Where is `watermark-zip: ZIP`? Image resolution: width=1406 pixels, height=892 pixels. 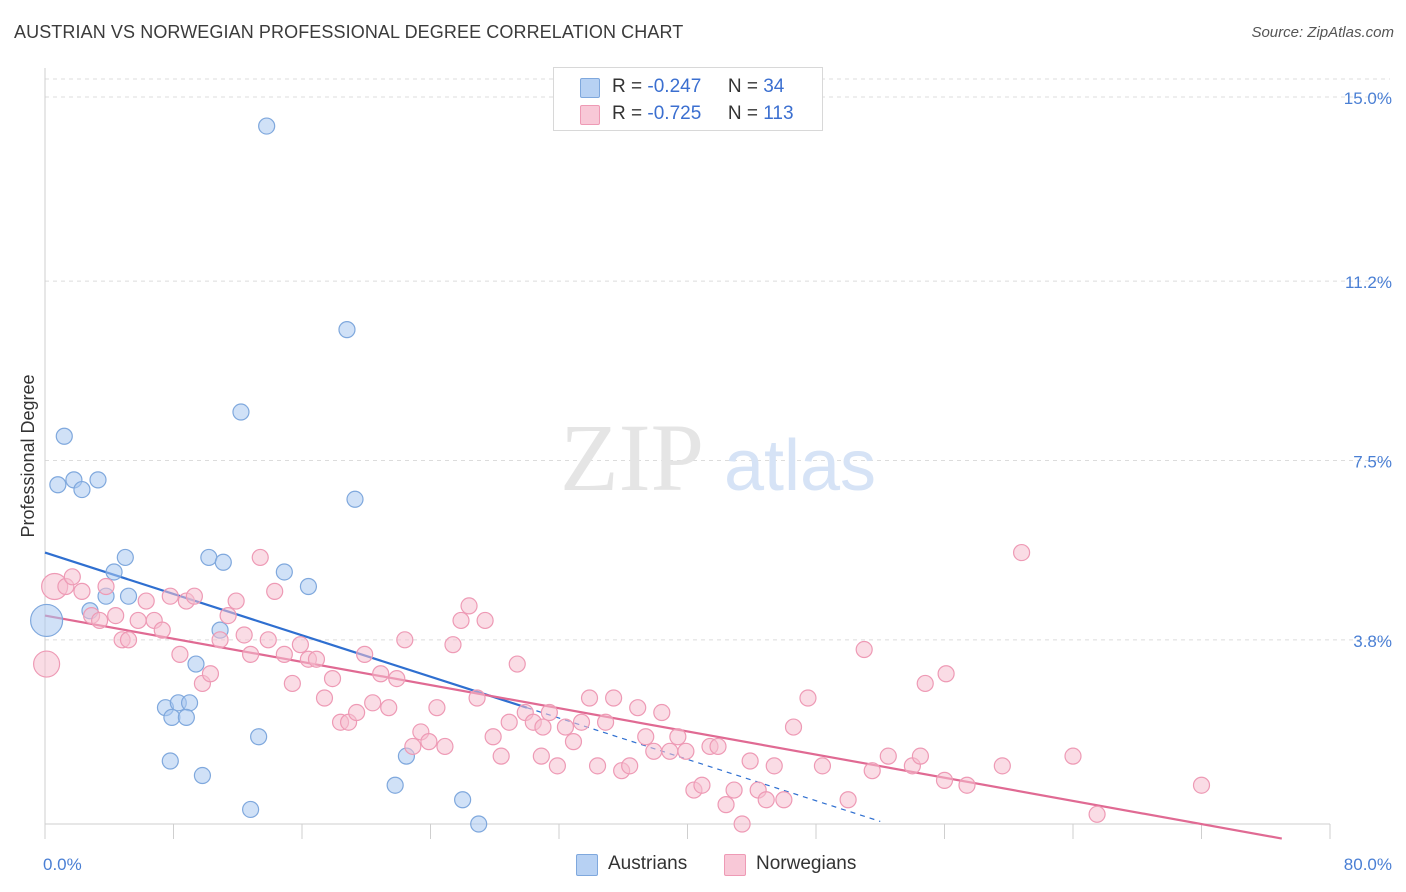 watermark-zip: ZIP is located at coordinates (632, 457).